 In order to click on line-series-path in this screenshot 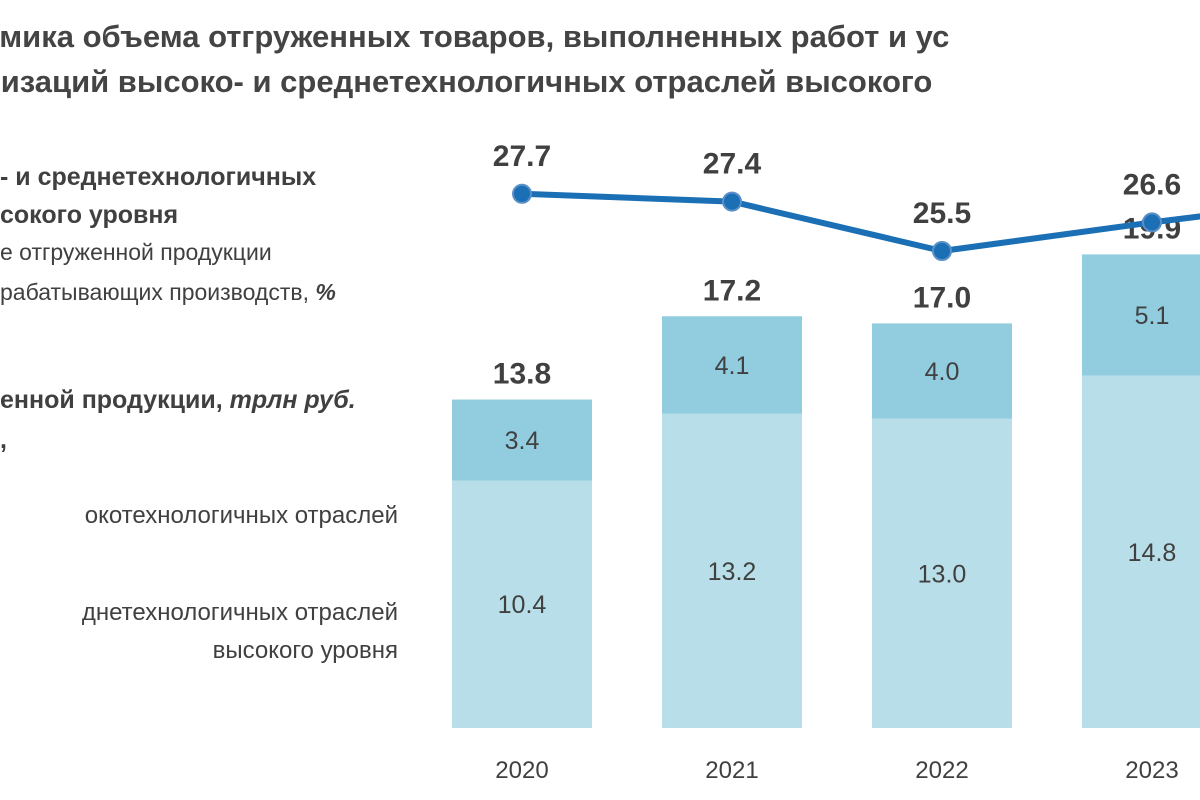, I will do `click(860, 222)`.